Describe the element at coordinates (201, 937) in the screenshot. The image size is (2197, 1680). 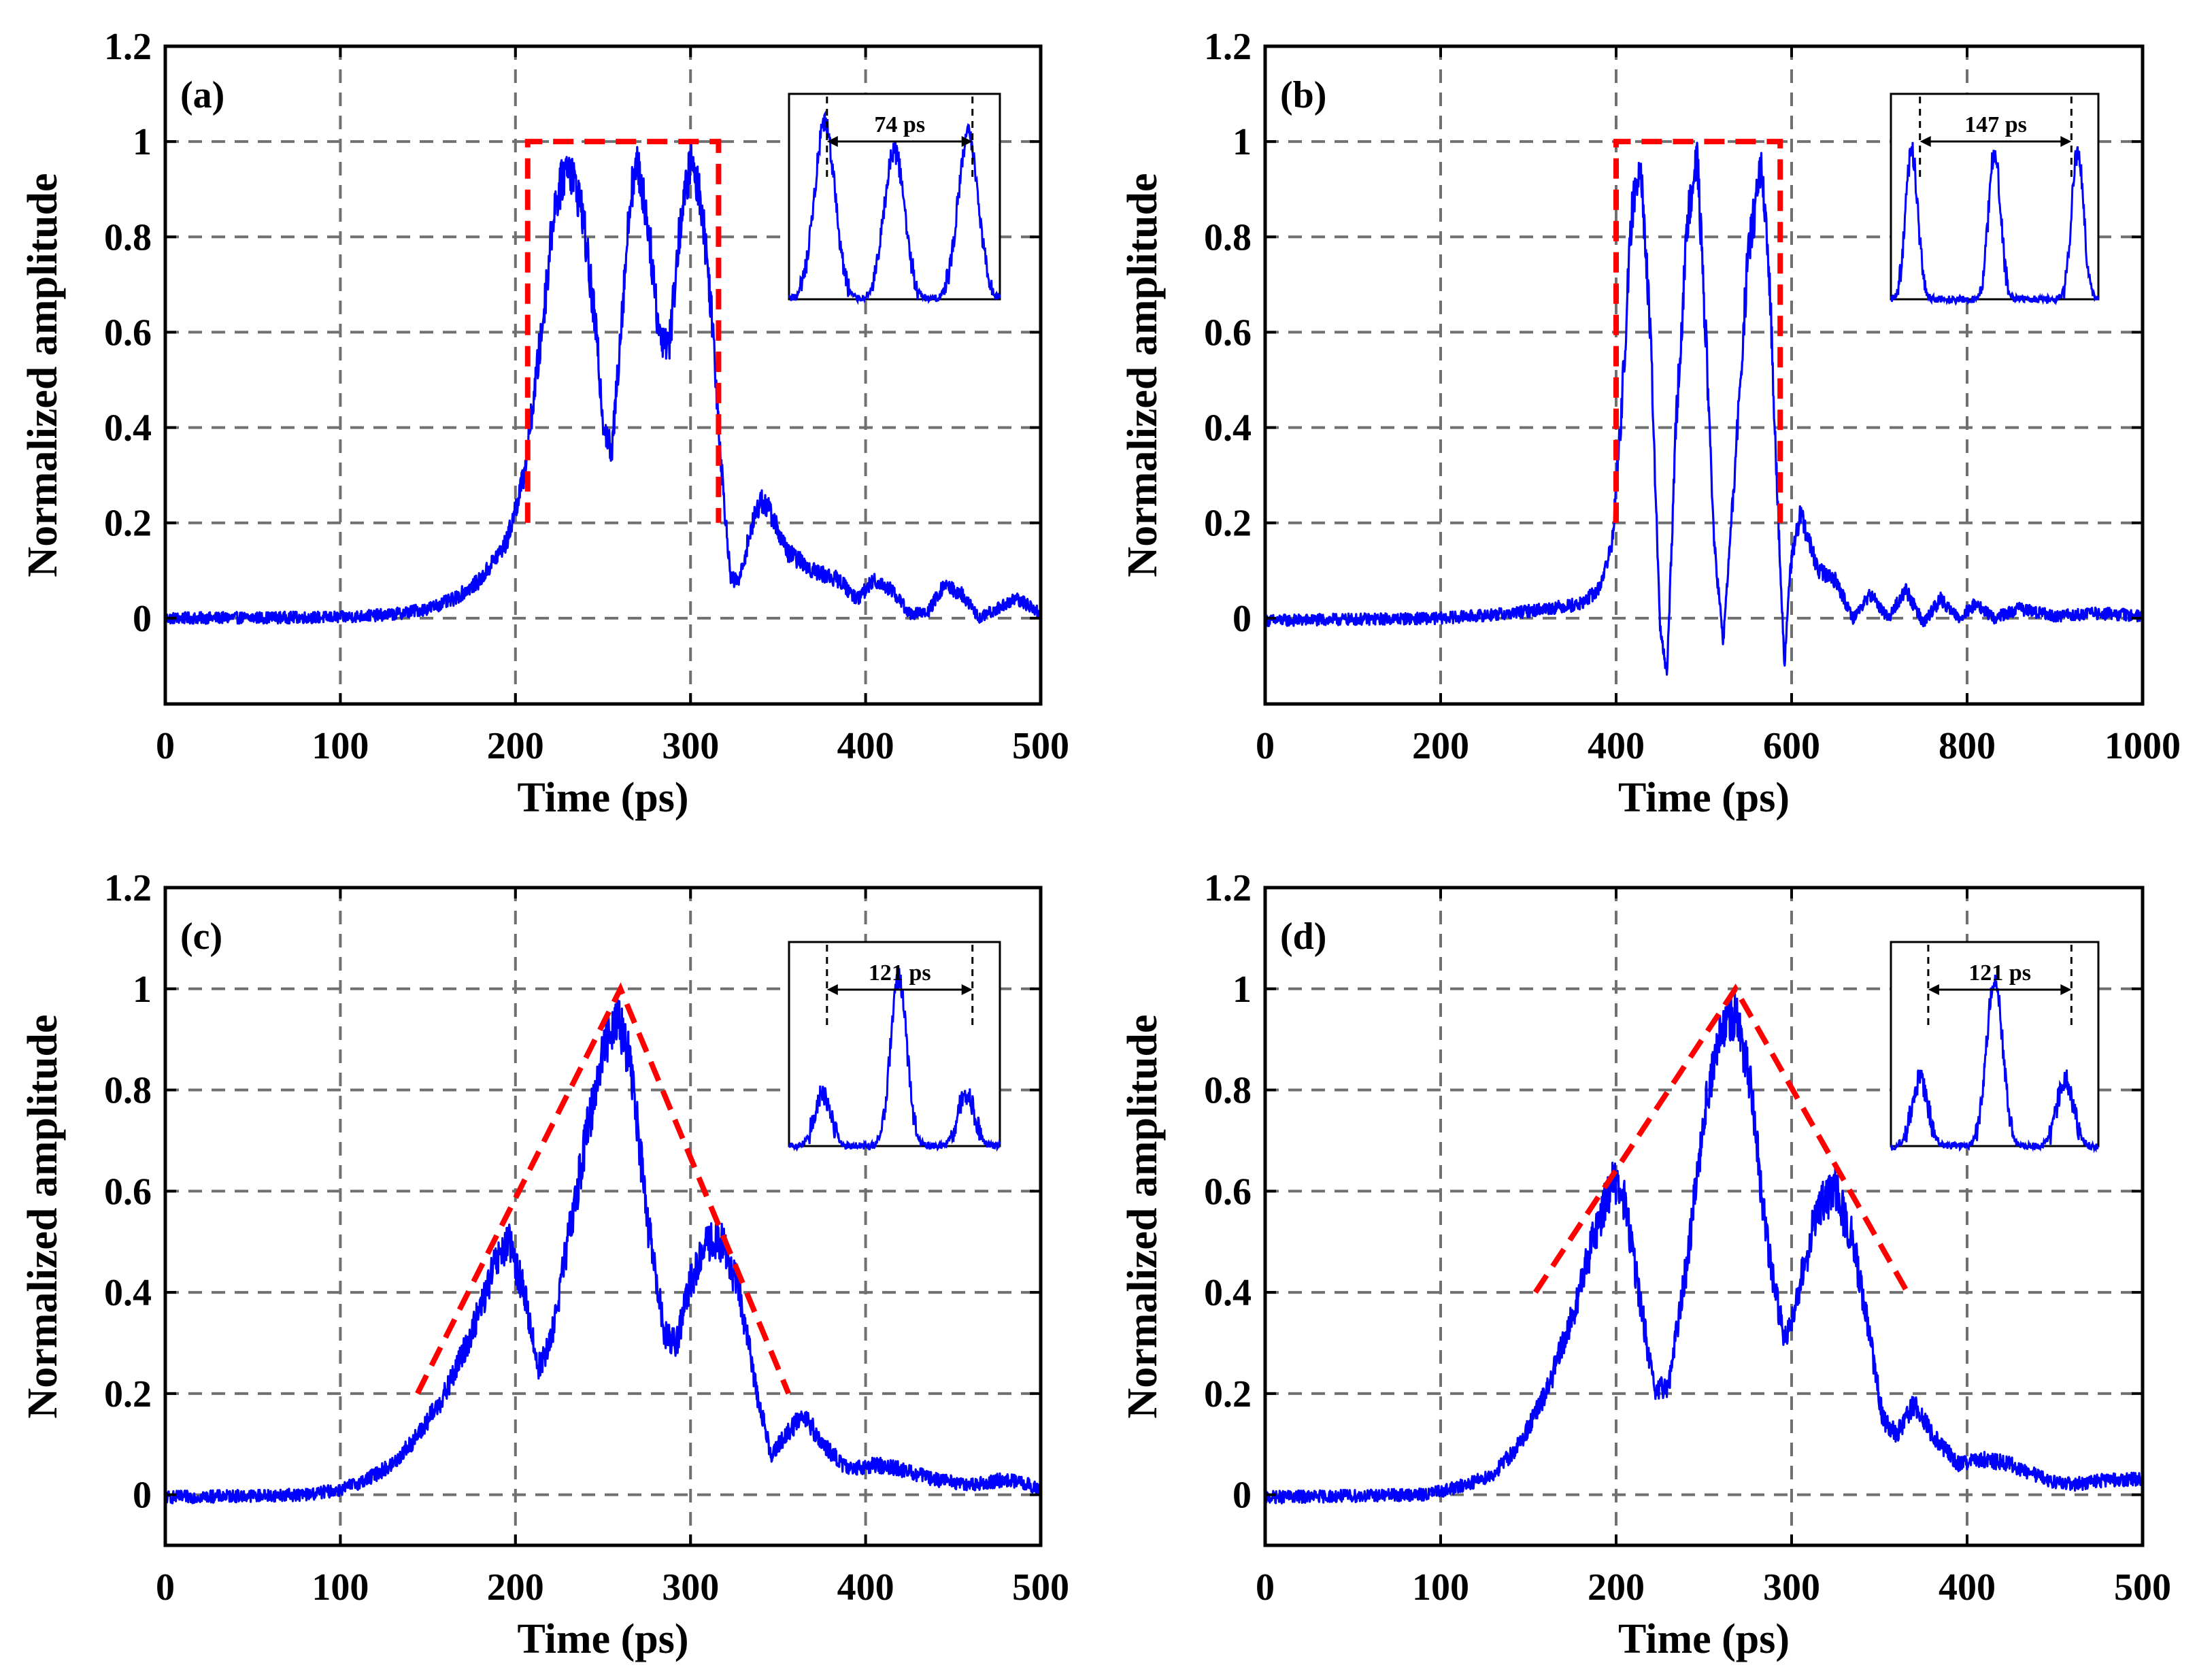
I see `panel-label: (c)` at that location.